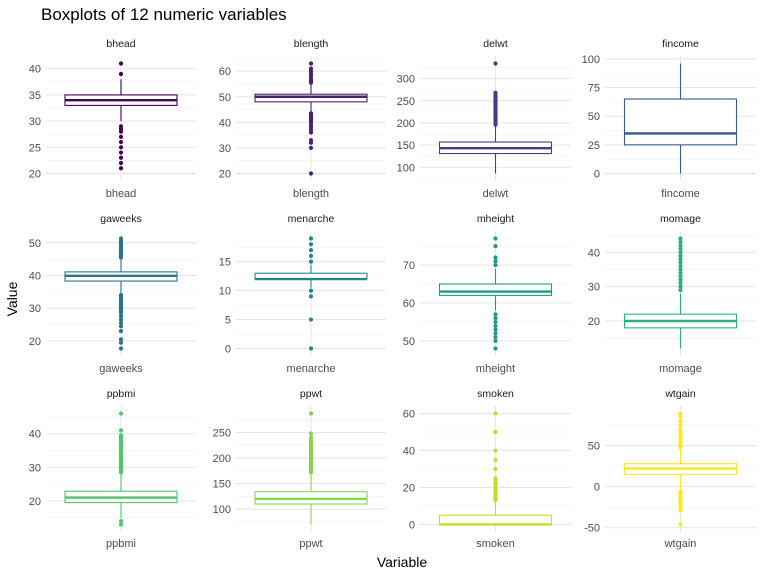 This screenshot has width=768, height=576. Describe the element at coordinates (311, 369) in the screenshot. I see `x-category-label: menarche` at that location.